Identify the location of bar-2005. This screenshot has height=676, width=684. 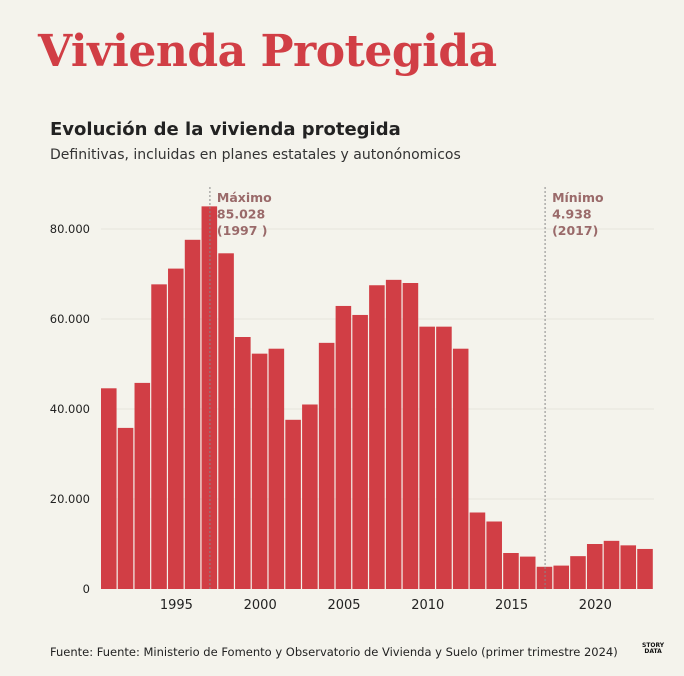
(343, 447).